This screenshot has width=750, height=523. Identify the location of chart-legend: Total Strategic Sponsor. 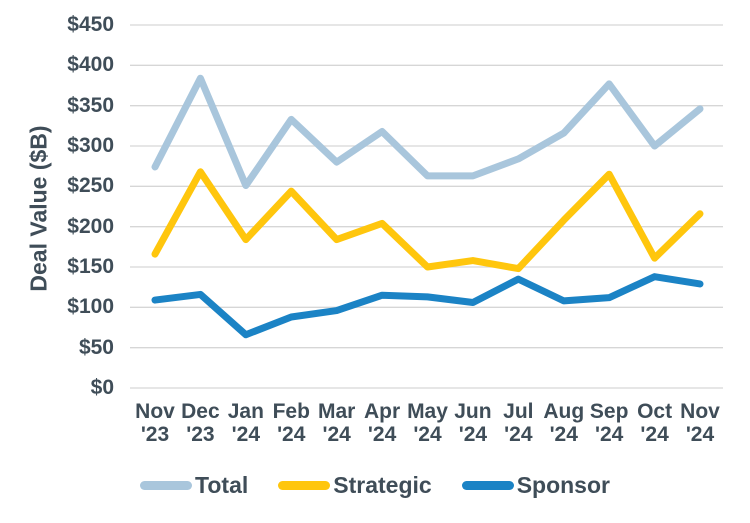
(375, 485).